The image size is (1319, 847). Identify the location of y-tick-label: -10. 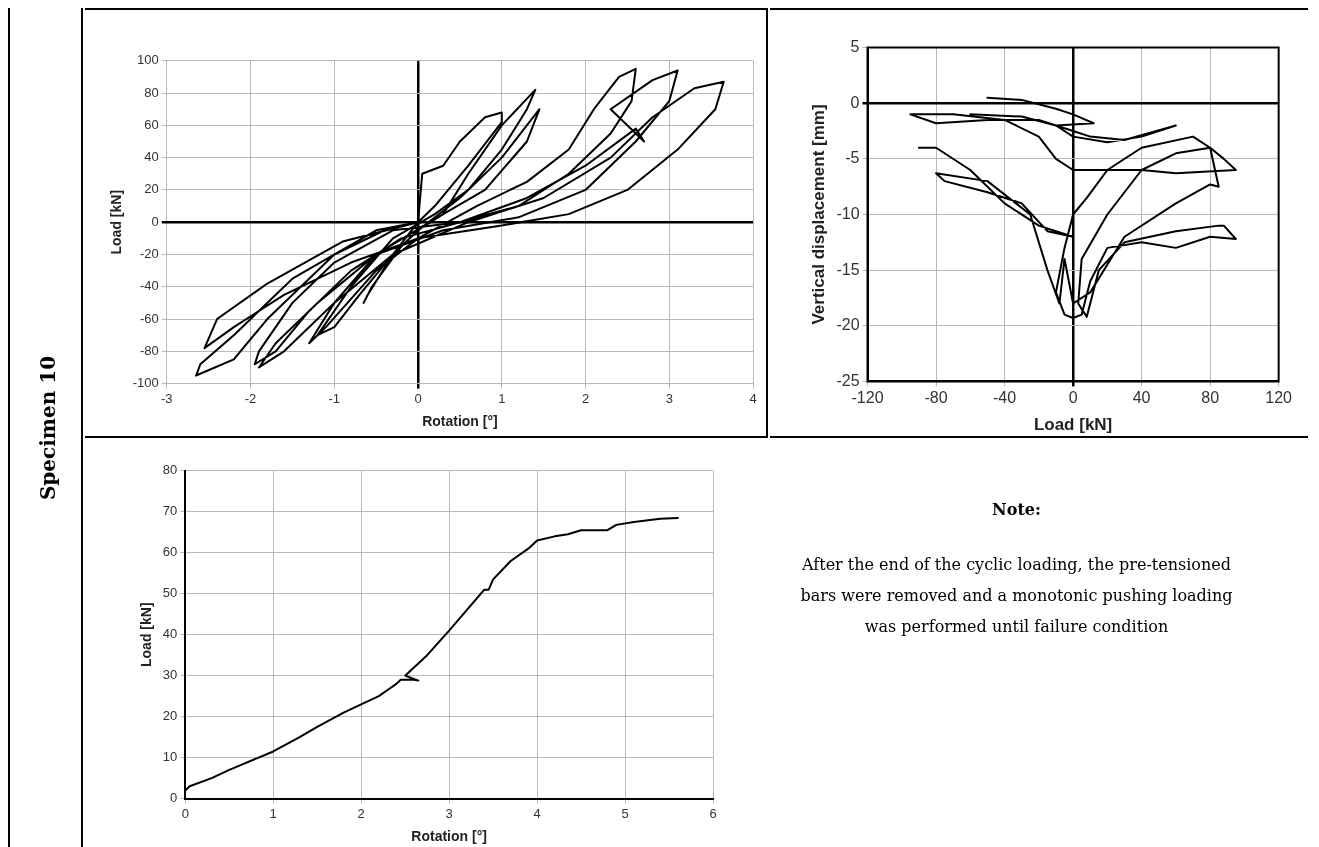
(848, 213).